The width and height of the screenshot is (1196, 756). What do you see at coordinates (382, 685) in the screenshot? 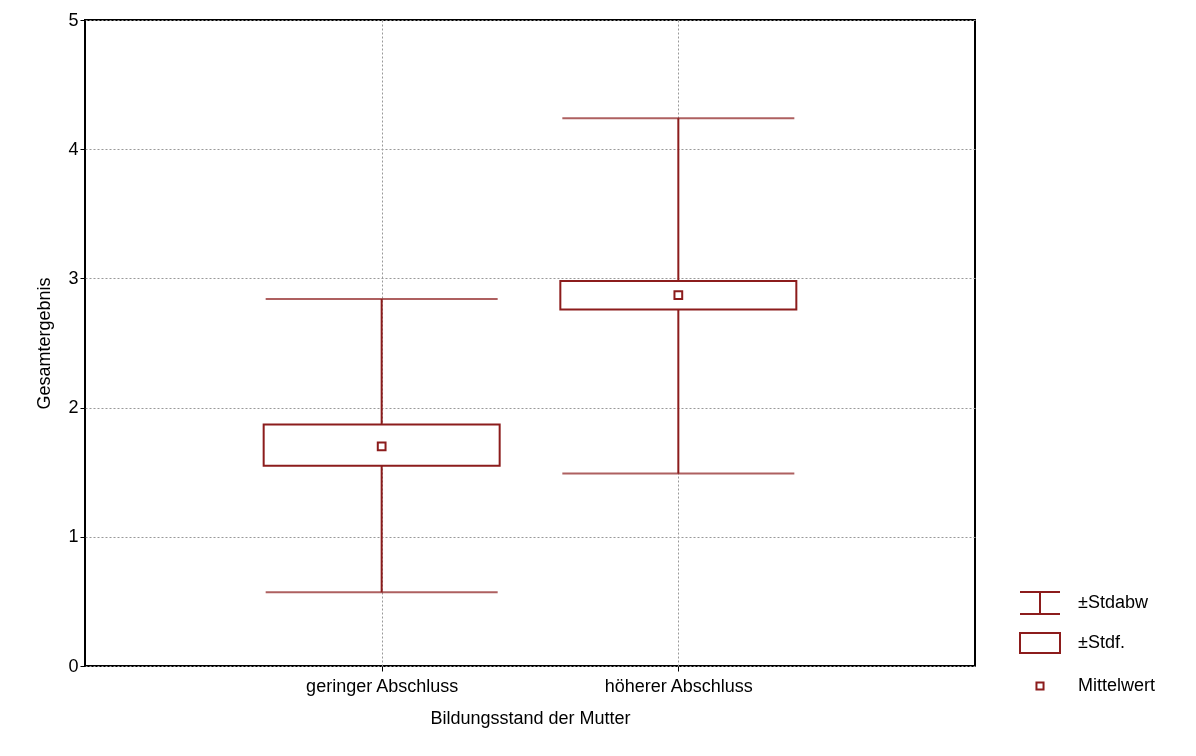
I see `x-tick-label: geringer Abschluss` at bounding box center [382, 685].